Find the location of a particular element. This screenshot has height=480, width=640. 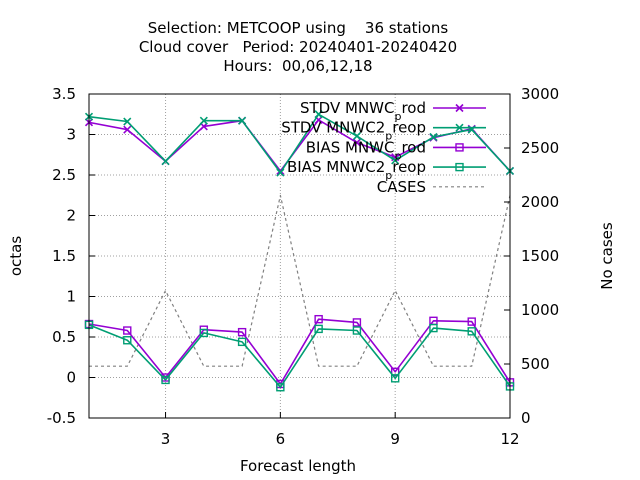

chart-title-line-3: Hours: 00,06,12,18 is located at coordinates (297, 66).